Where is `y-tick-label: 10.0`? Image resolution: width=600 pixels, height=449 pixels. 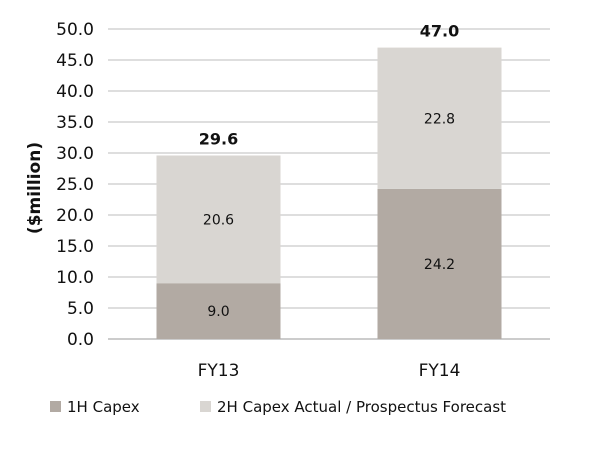
y-tick-label: 10.0 is located at coordinates (75, 278).